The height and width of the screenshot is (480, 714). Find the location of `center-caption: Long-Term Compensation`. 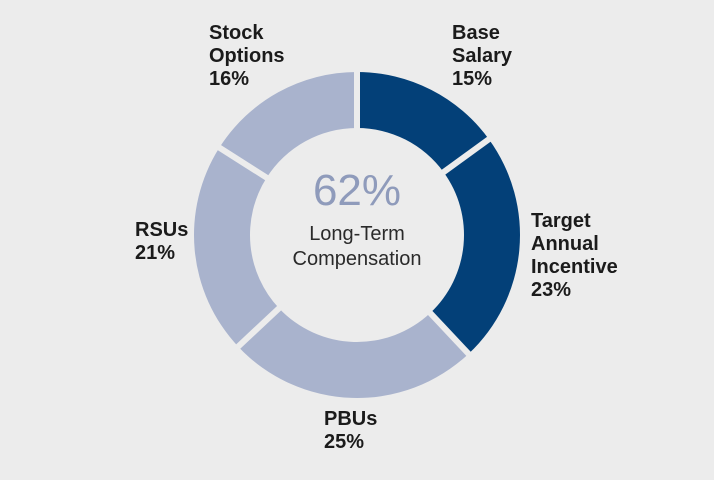

center-caption: Long-Term Compensation is located at coordinates (357, 247).